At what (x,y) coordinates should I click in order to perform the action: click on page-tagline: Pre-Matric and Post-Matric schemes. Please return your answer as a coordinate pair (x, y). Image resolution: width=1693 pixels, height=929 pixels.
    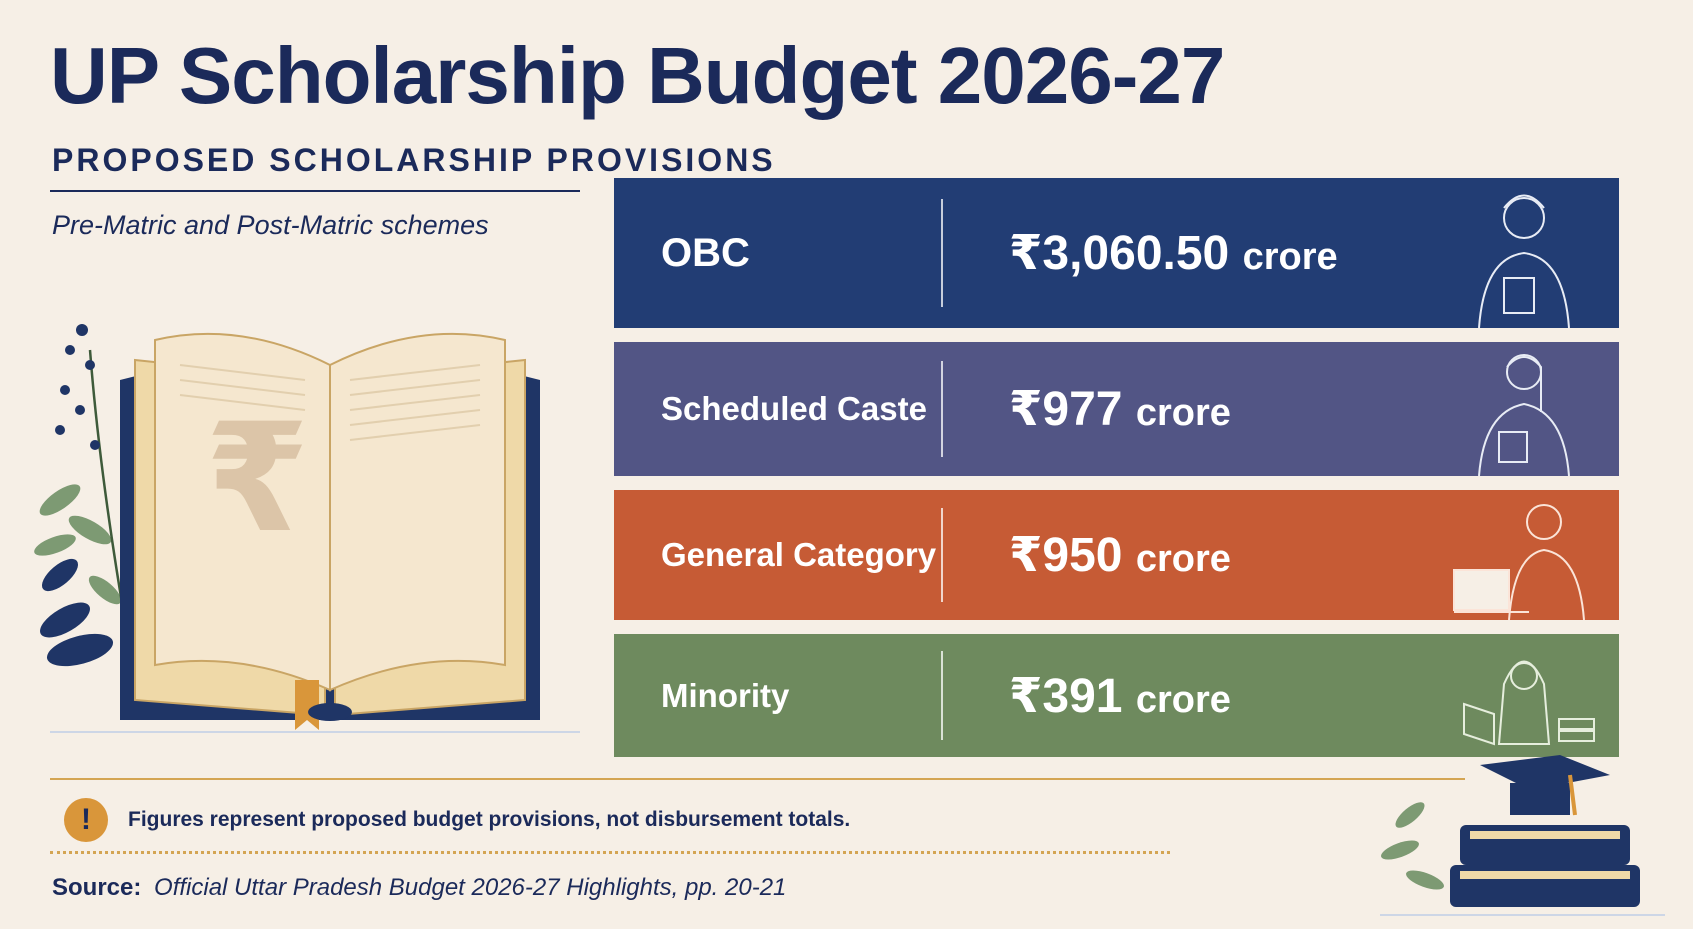
    Looking at the image, I should click on (270, 225).